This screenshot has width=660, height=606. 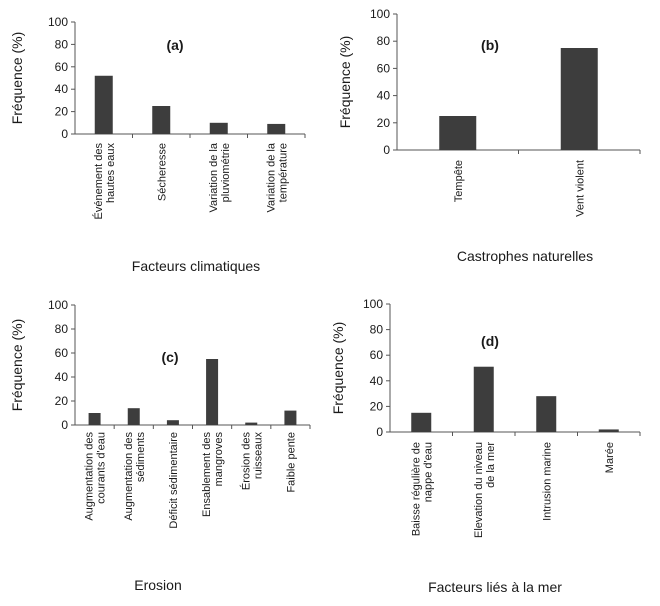 What do you see at coordinates (416, 489) in the screenshot?
I see `x-category-label: Baisse régulière de` at bounding box center [416, 489].